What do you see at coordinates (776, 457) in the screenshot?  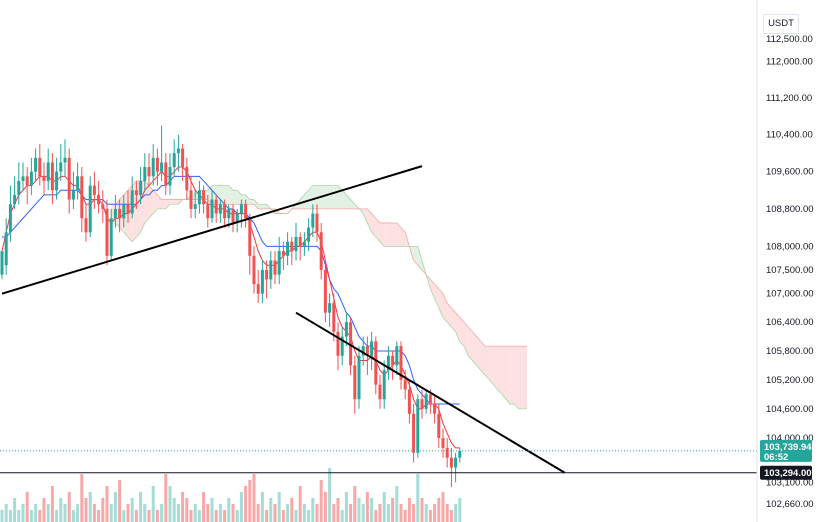 I see `candle-countdown: 06:52` at bounding box center [776, 457].